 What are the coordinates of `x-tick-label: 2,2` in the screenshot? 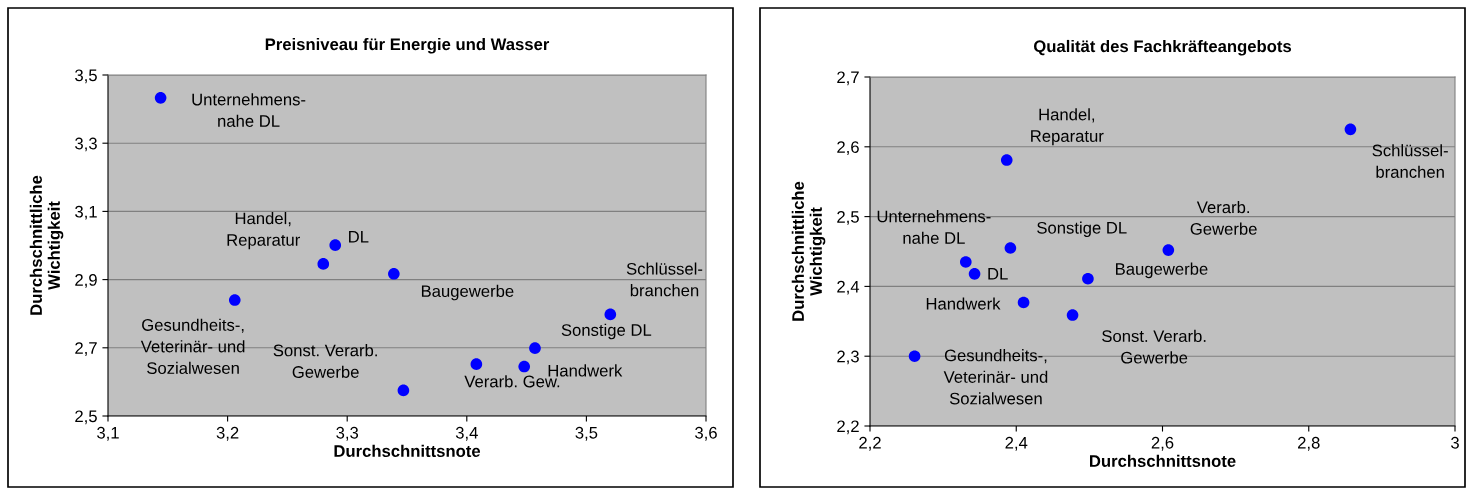 It's located at (870, 443).